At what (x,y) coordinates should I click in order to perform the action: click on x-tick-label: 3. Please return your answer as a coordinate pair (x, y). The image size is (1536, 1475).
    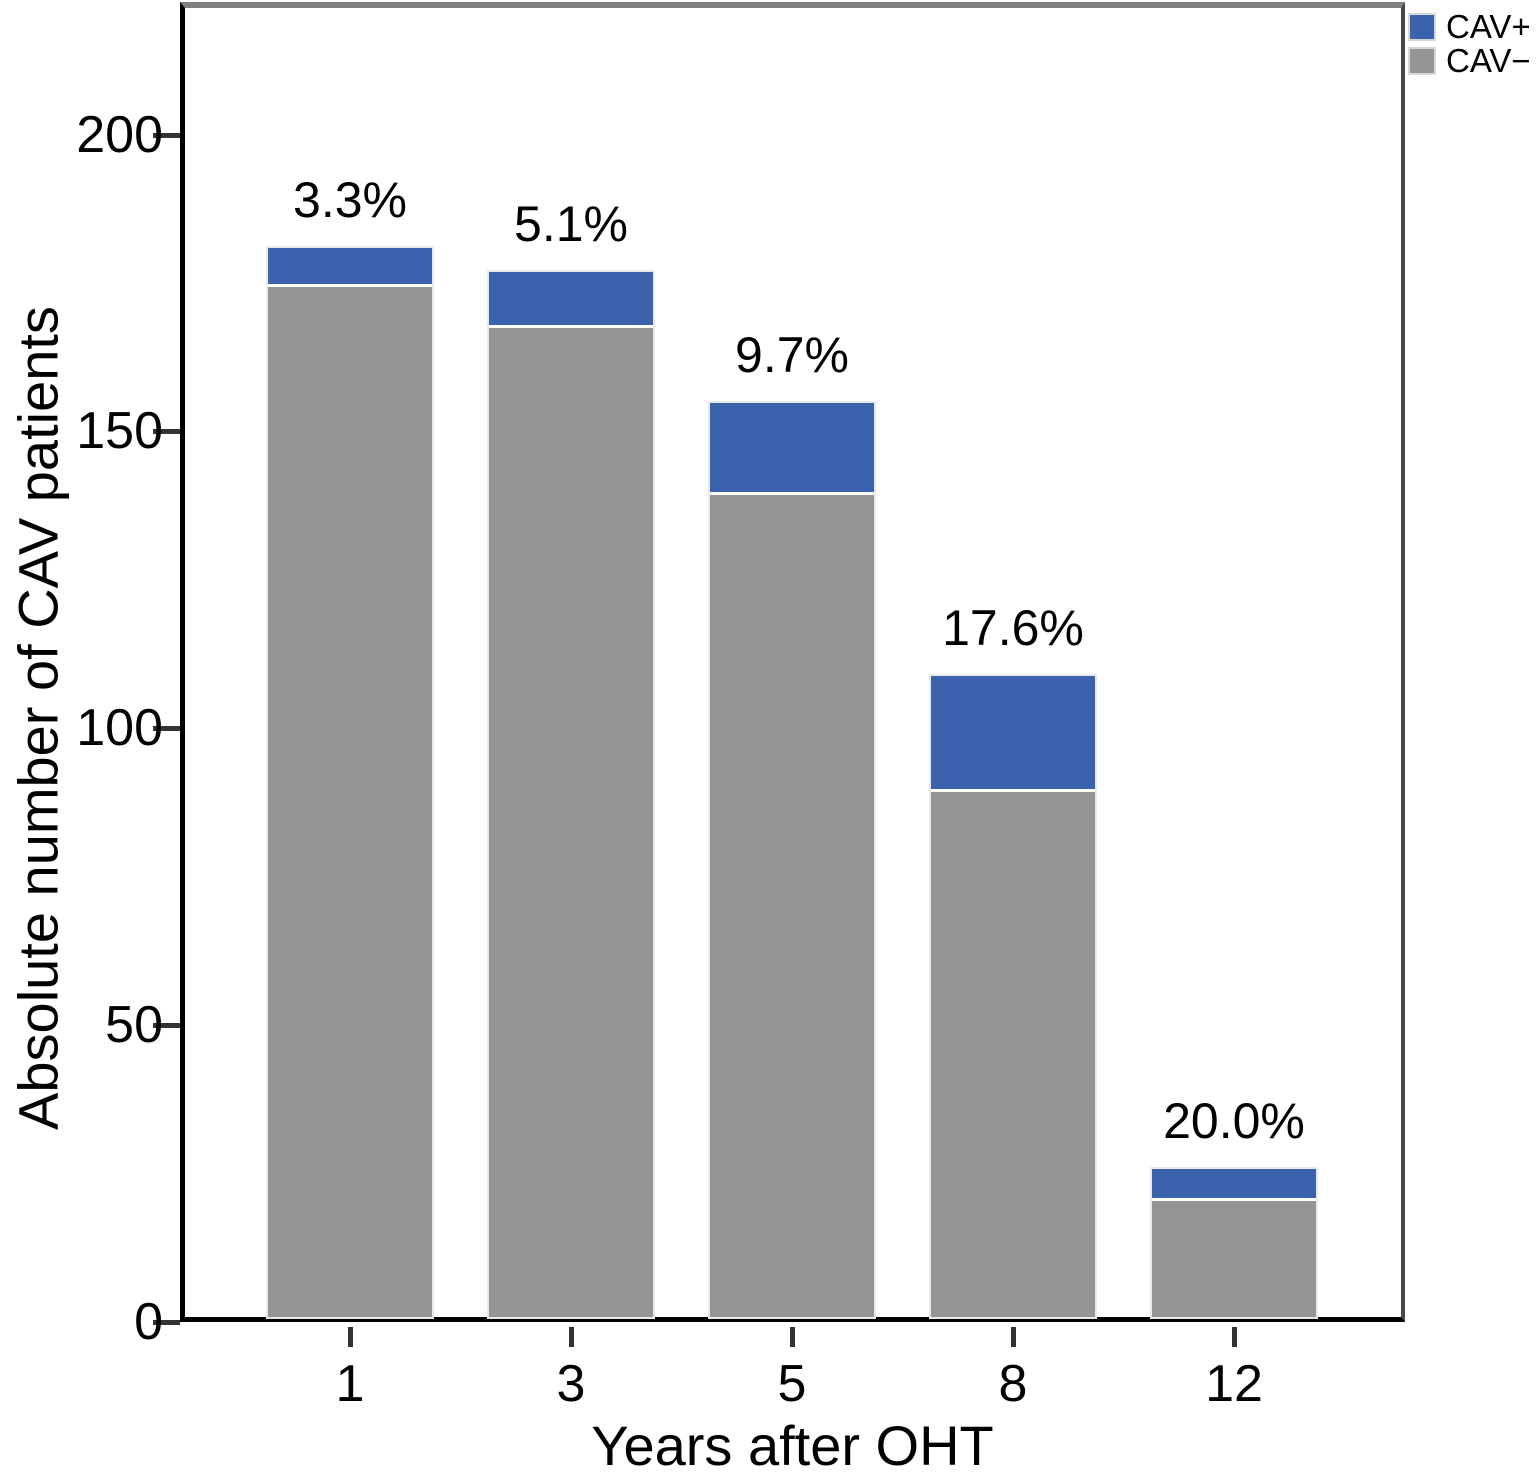
    Looking at the image, I should click on (571, 1384).